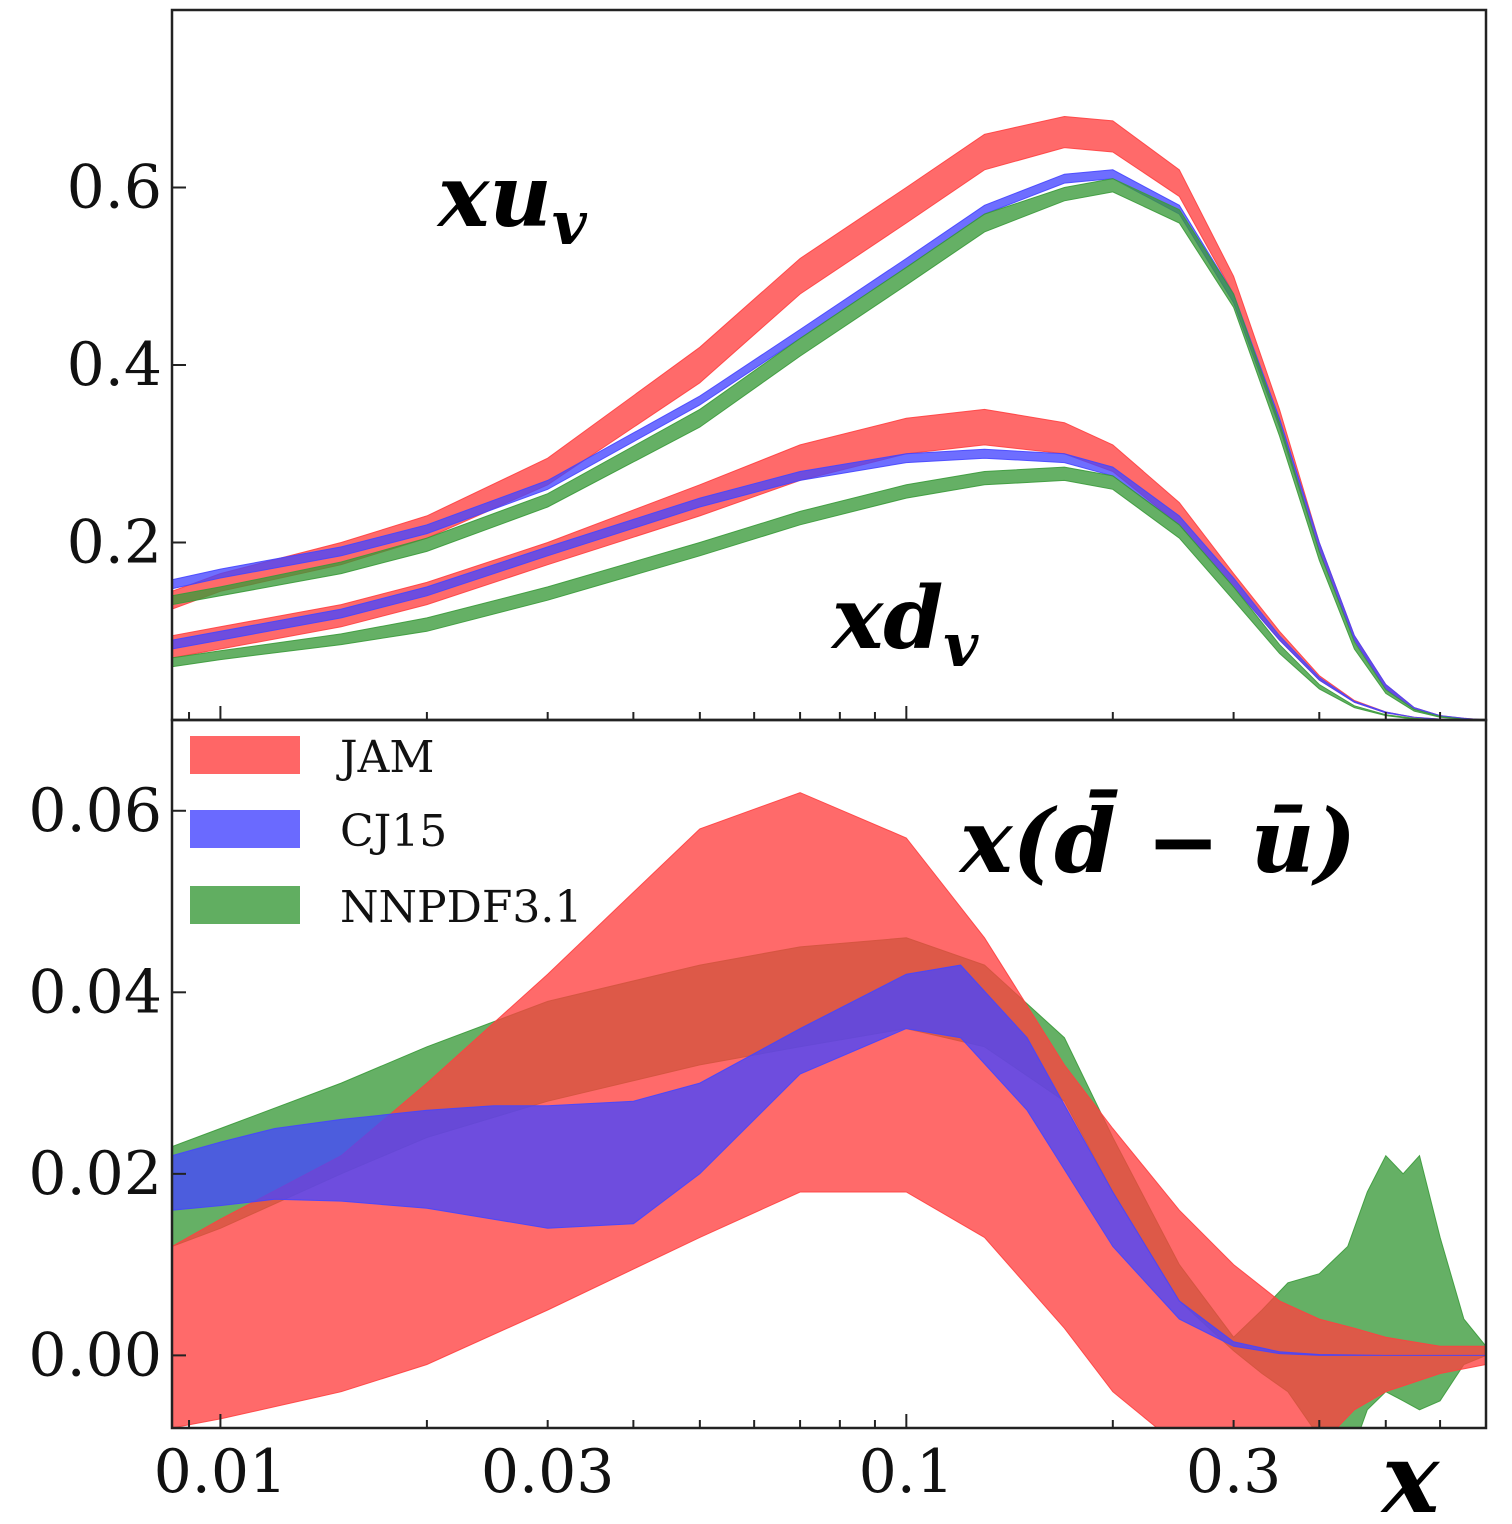  I want to click on bottom-ytick-label: 0.04, so click(95, 992).